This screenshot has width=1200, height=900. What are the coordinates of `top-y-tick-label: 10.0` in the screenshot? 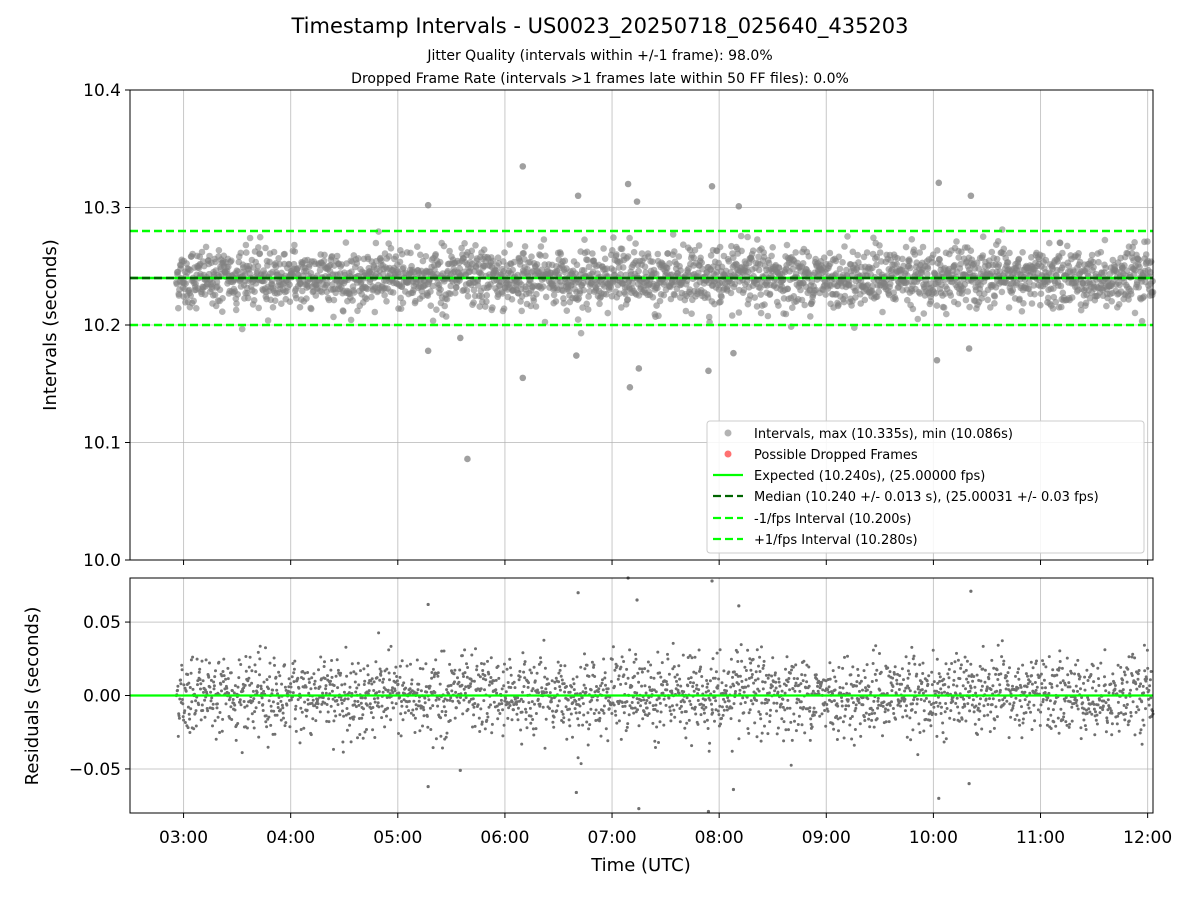 It's located at (102, 561).